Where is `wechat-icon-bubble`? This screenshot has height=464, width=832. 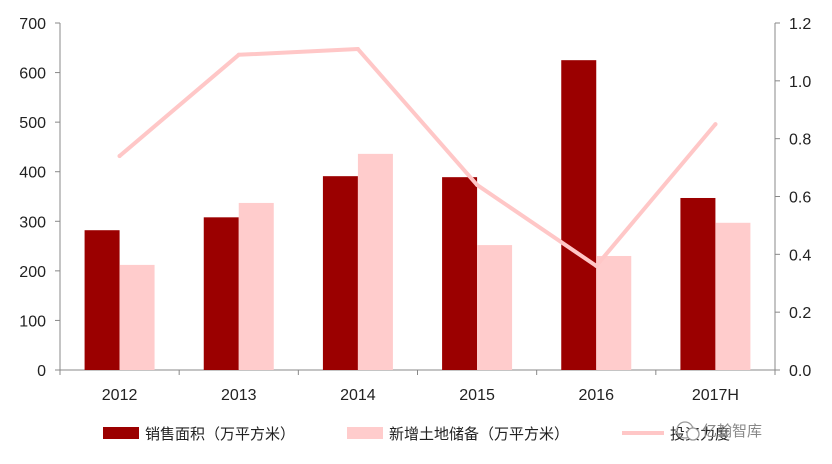 wechat-icon-bubble is located at coordinates (693, 434).